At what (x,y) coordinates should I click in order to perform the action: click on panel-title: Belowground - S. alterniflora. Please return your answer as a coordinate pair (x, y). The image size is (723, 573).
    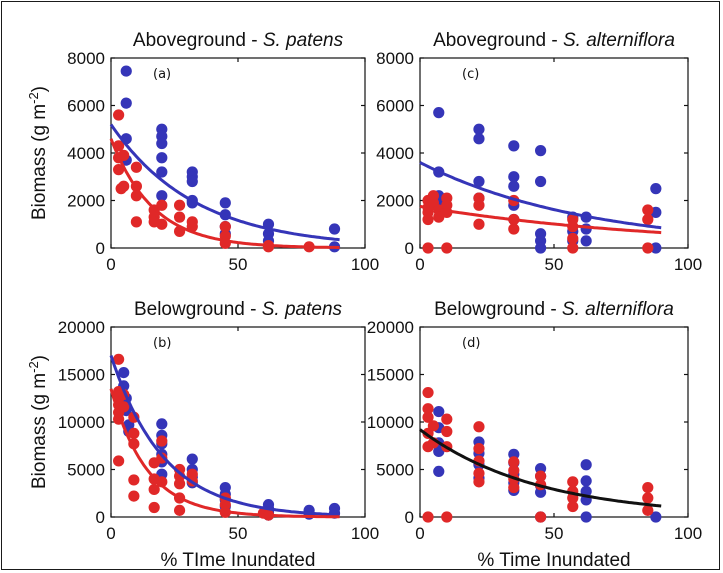
    Looking at the image, I should click on (554, 309).